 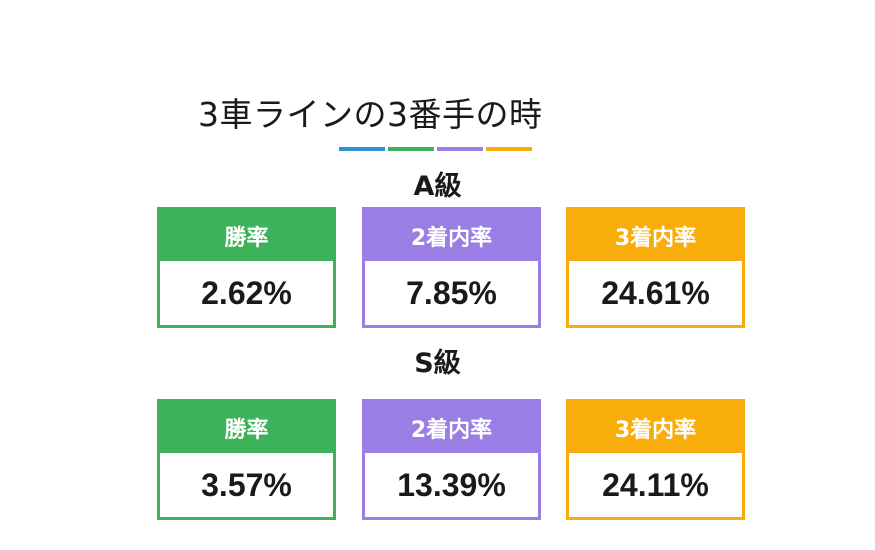 I want to click on card-value: 3.57%, so click(x=246, y=484).